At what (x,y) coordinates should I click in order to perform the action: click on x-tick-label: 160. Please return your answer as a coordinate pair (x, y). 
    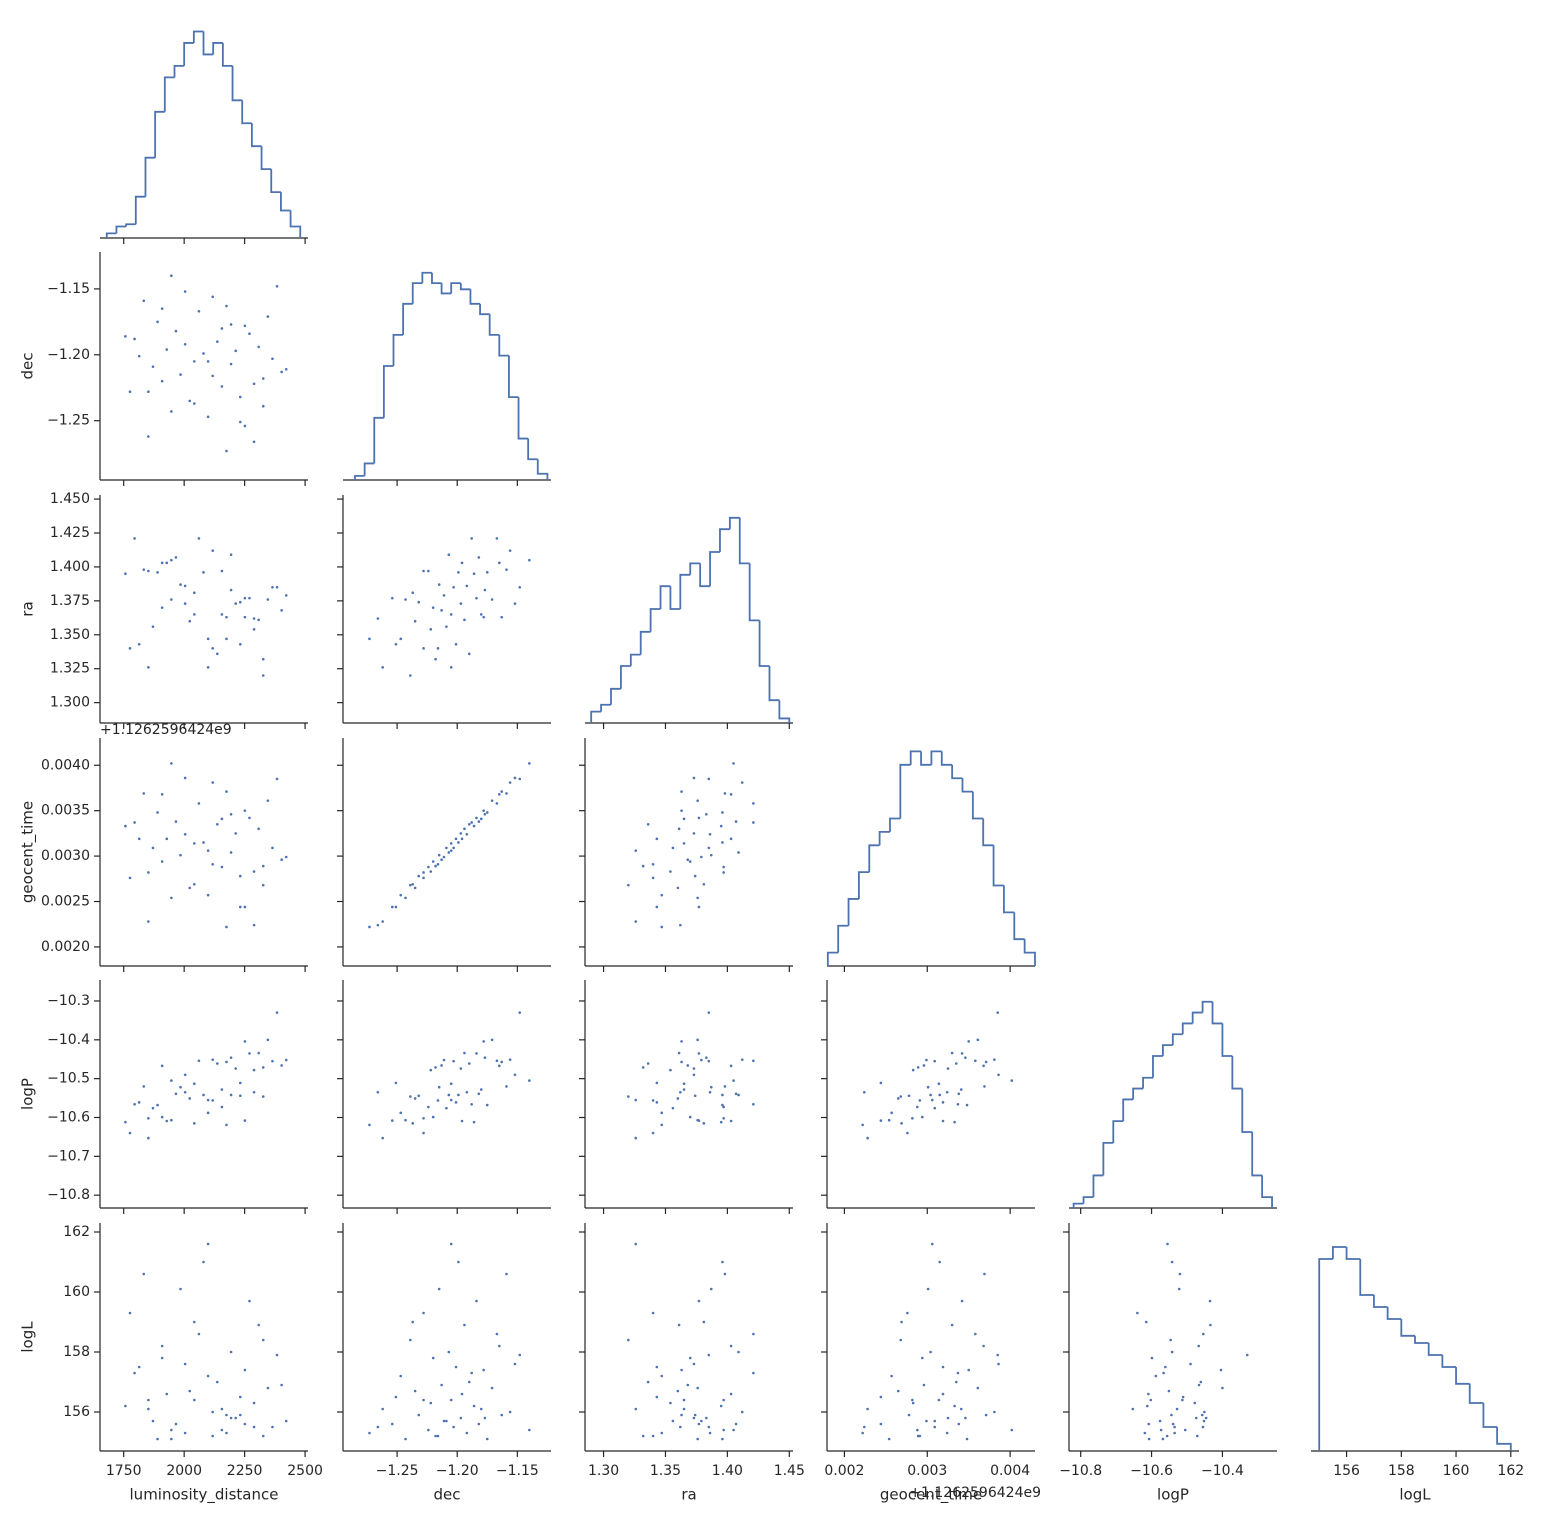
    Looking at the image, I should click on (1456, 1471).